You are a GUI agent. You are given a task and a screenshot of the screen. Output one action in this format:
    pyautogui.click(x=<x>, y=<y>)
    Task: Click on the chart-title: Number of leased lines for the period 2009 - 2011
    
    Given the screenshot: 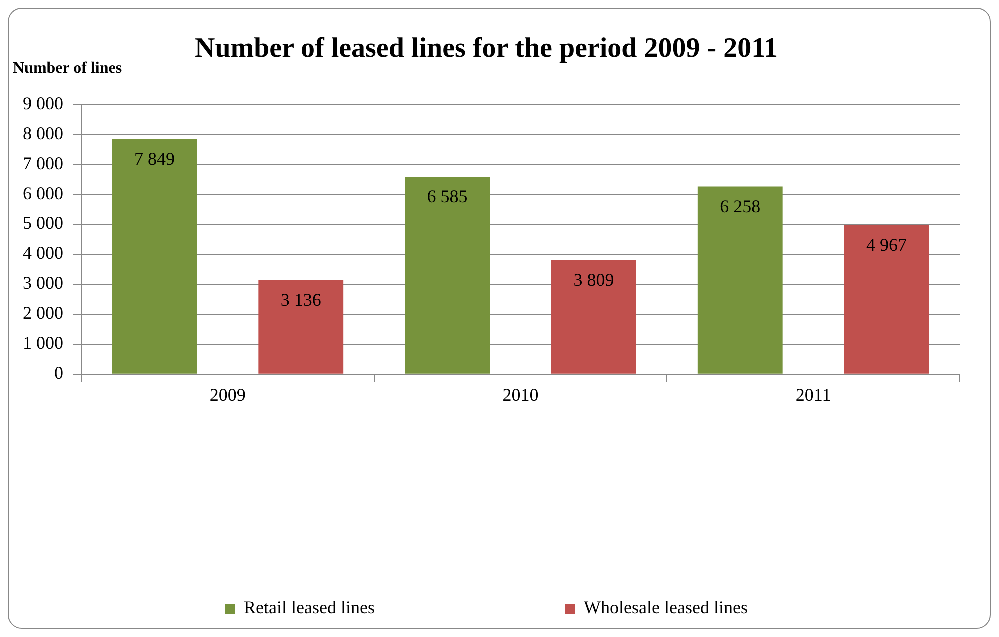 What is the action you would take?
    pyautogui.click(x=486, y=48)
    